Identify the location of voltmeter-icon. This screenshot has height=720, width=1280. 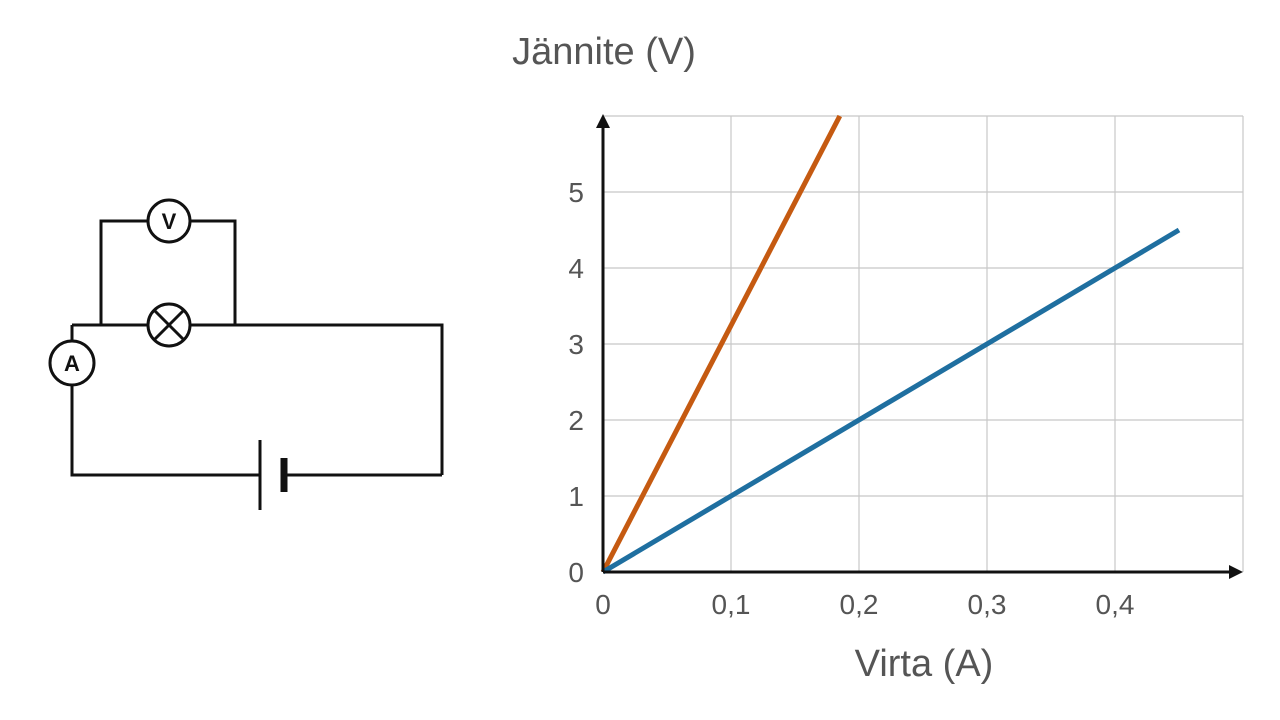
(169, 221).